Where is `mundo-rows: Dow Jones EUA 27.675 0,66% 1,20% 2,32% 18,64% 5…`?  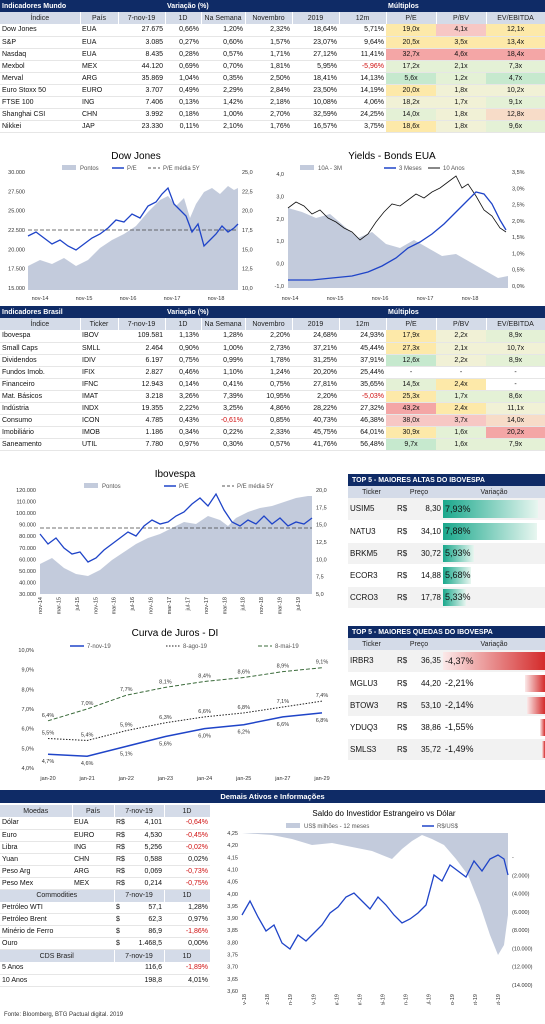
mundo-rows: Dow Jones EUA 27.675 0,66% 1,20% 2,32% 18,64% 5… is located at coordinates (272, 78).